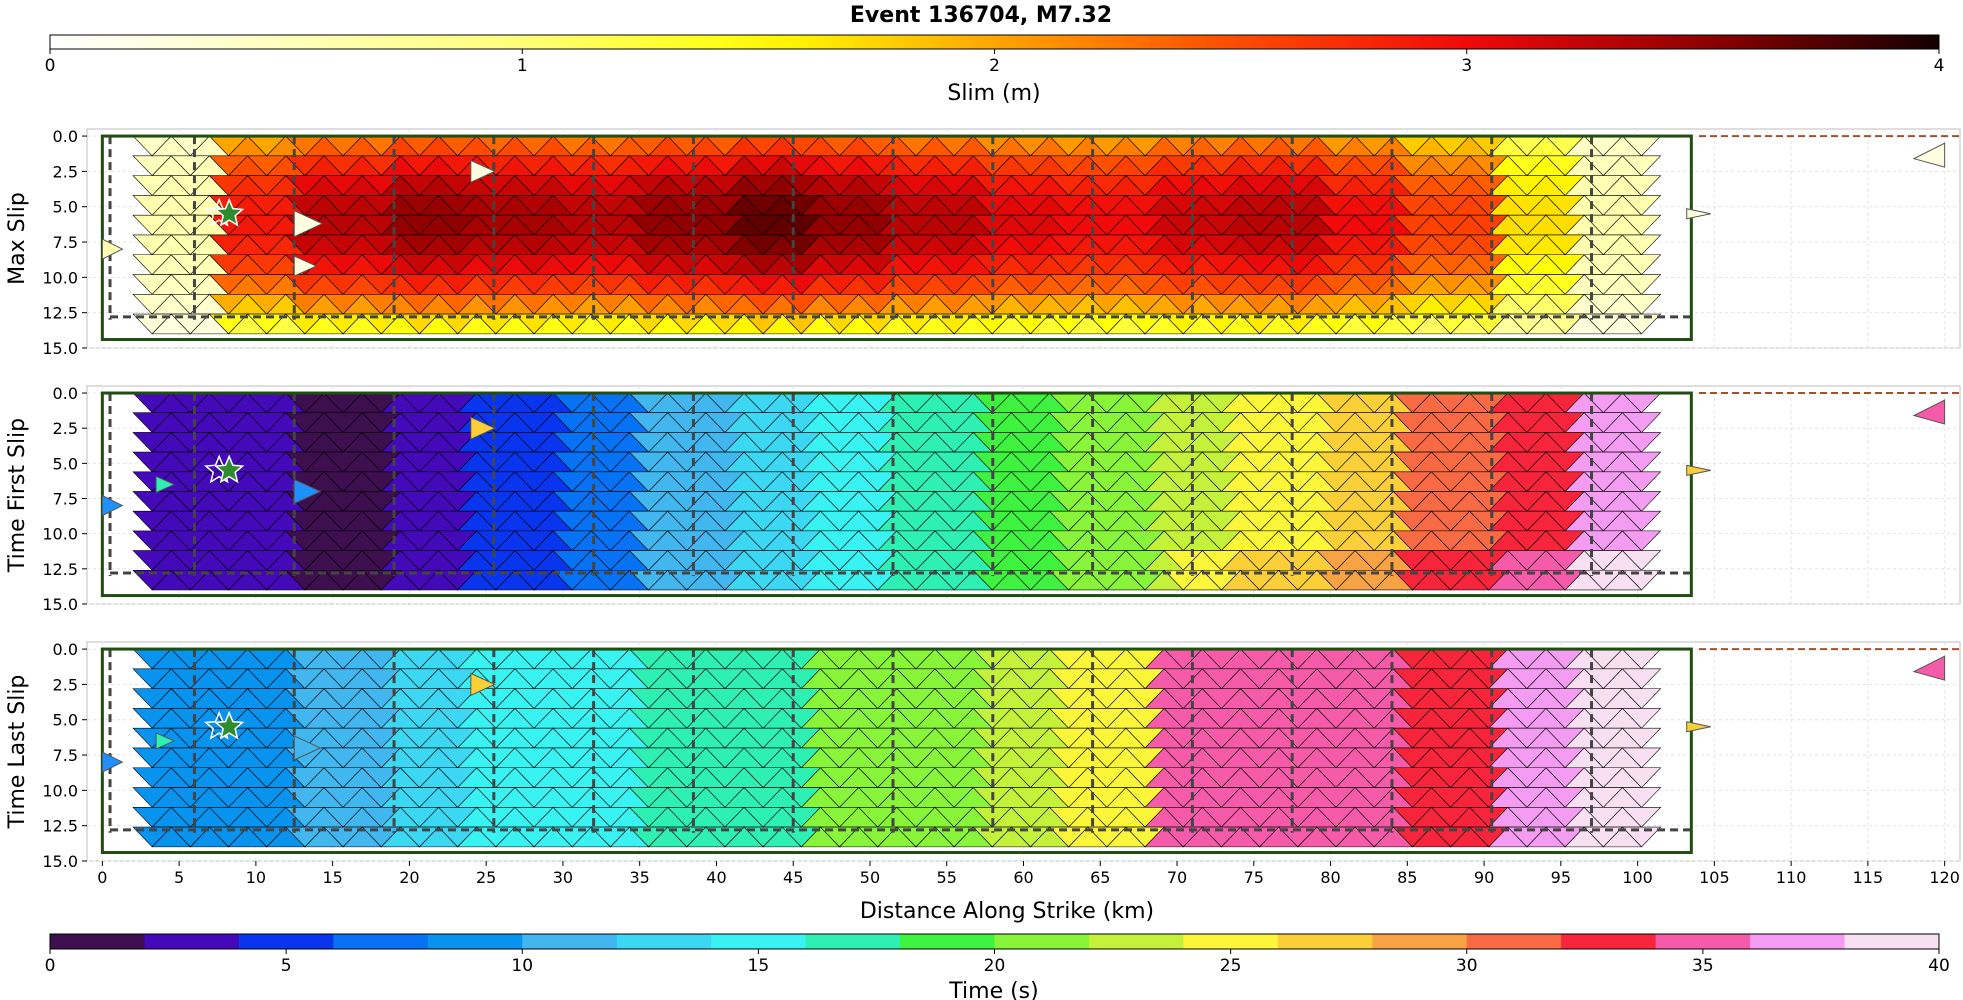 Image resolution: width=1963 pixels, height=1000 pixels. Describe the element at coordinates (994, 941) in the screenshot. I see `time-colorbar-bins` at that location.